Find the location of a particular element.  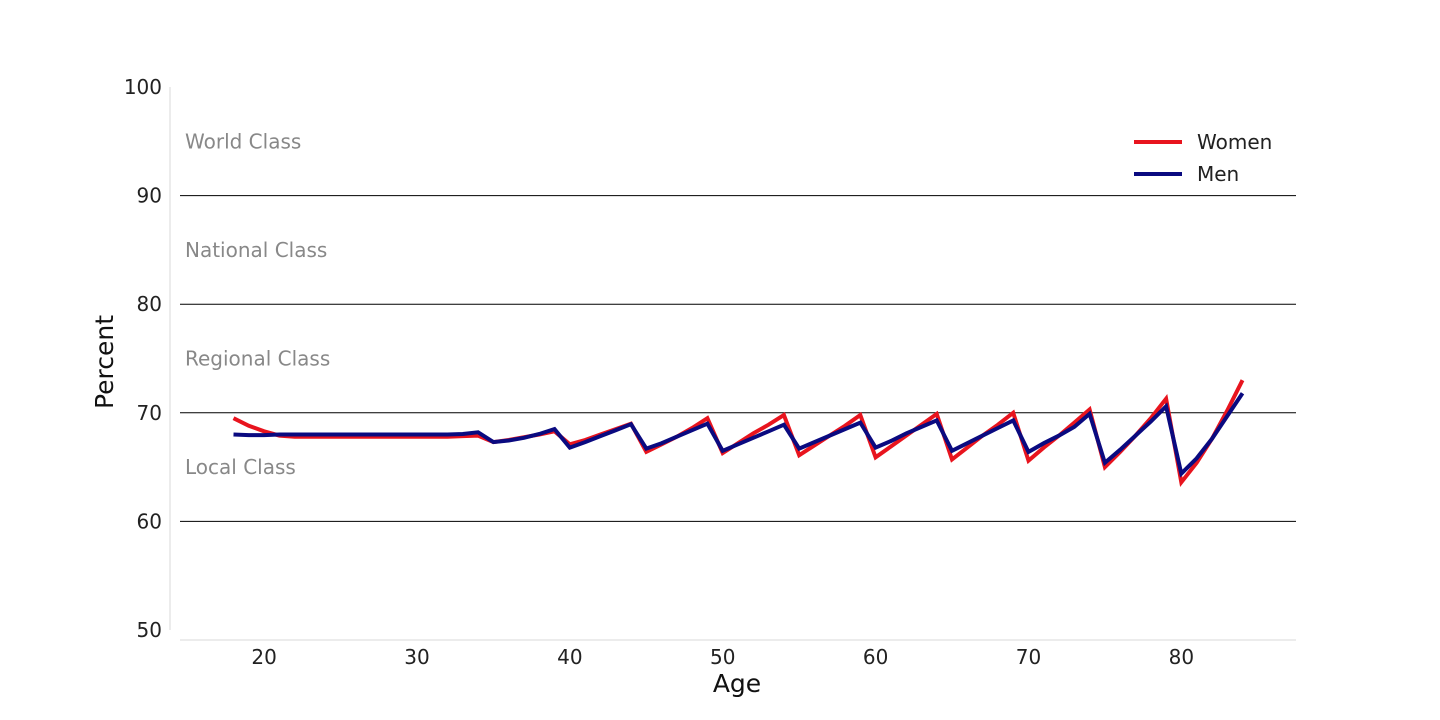

y-tick-label: 70 is located at coordinates (149, 413).